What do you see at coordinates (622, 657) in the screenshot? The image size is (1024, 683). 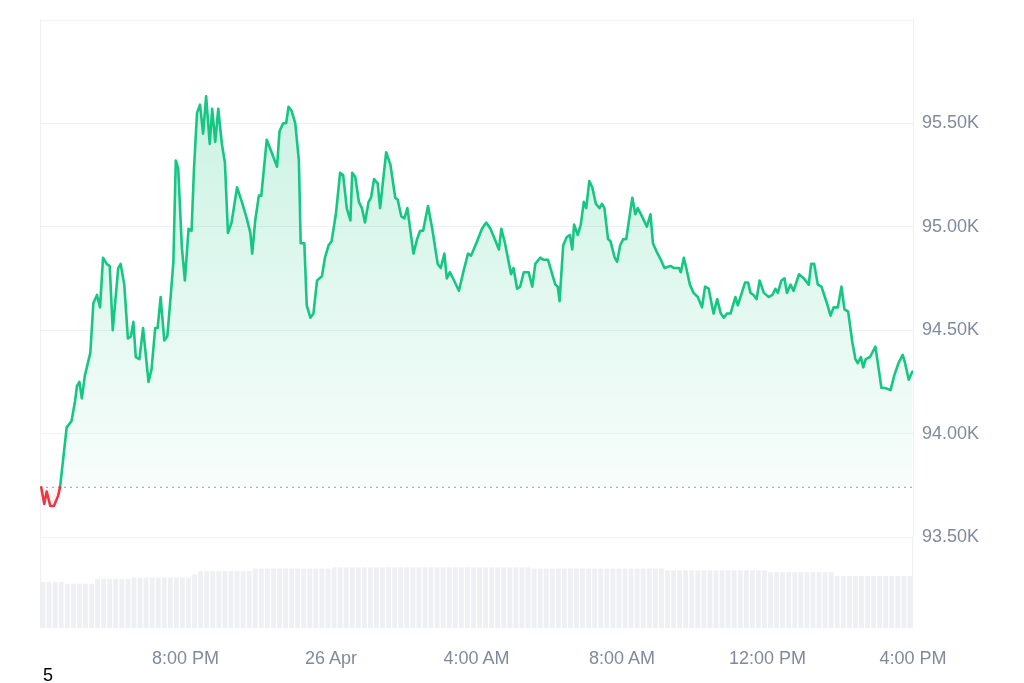 I see `x-tick-label: 8:00 AM` at bounding box center [622, 657].